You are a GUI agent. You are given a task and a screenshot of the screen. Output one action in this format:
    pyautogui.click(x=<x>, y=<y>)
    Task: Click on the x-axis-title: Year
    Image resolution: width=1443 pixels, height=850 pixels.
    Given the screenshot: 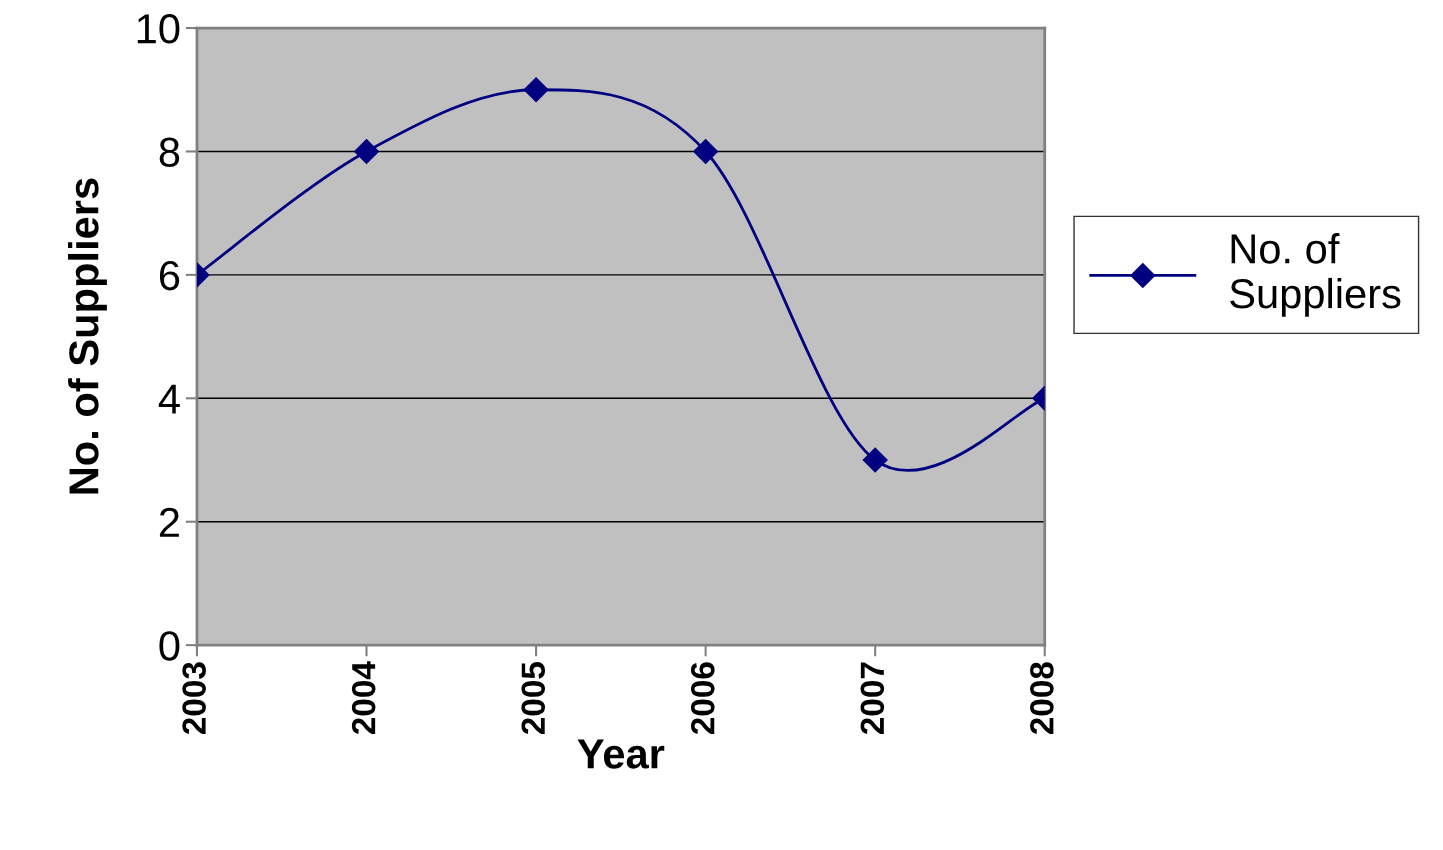 What is the action you would take?
    pyautogui.click(x=621, y=754)
    